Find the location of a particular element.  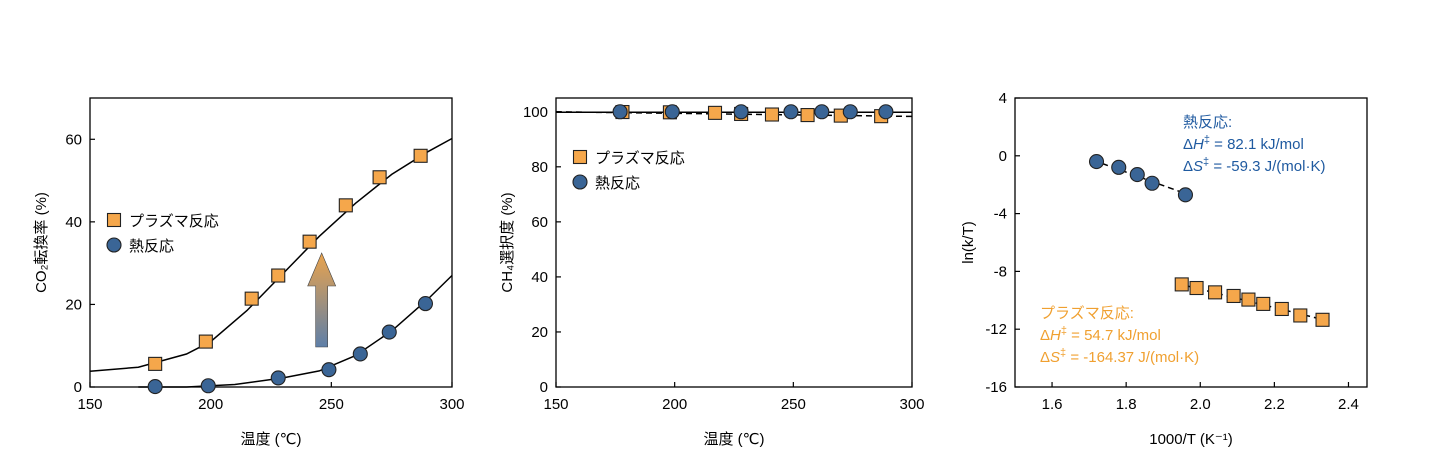

y-tick-label: 40 is located at coordinates (73, 222).